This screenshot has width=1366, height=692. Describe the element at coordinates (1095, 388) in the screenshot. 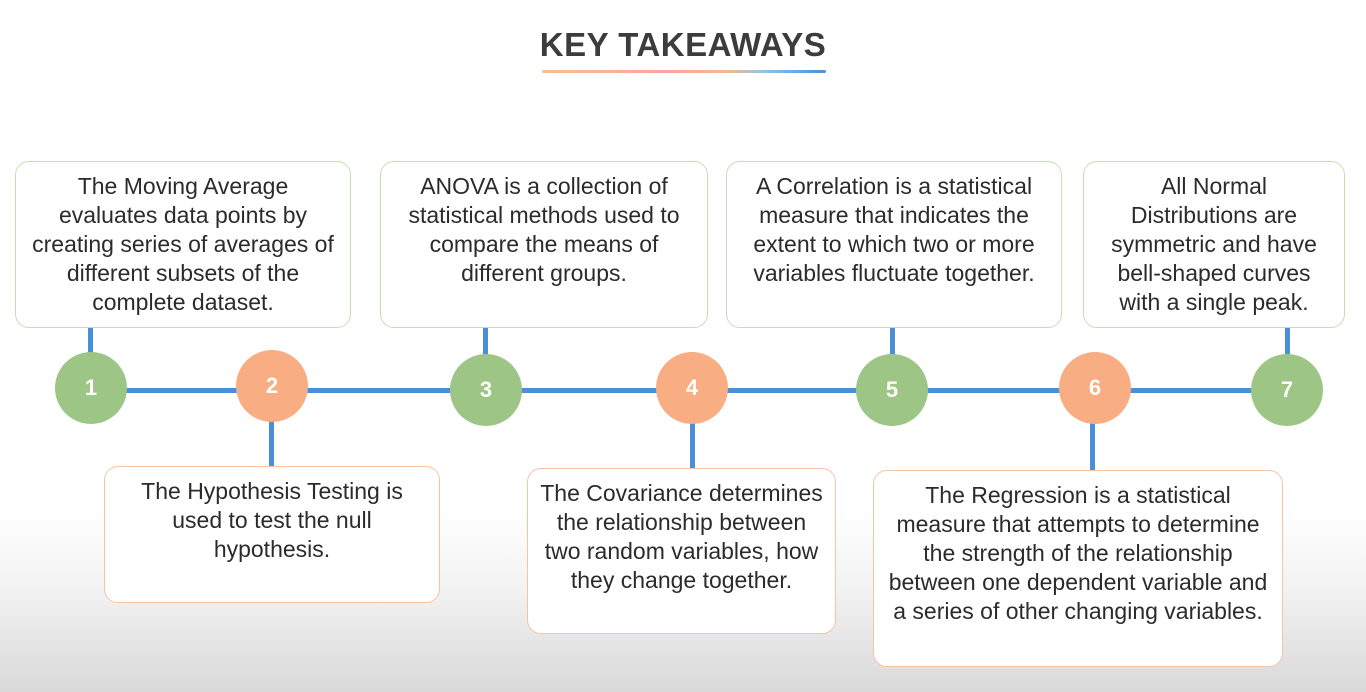

I see `timeline-node-6: 6` at that location.